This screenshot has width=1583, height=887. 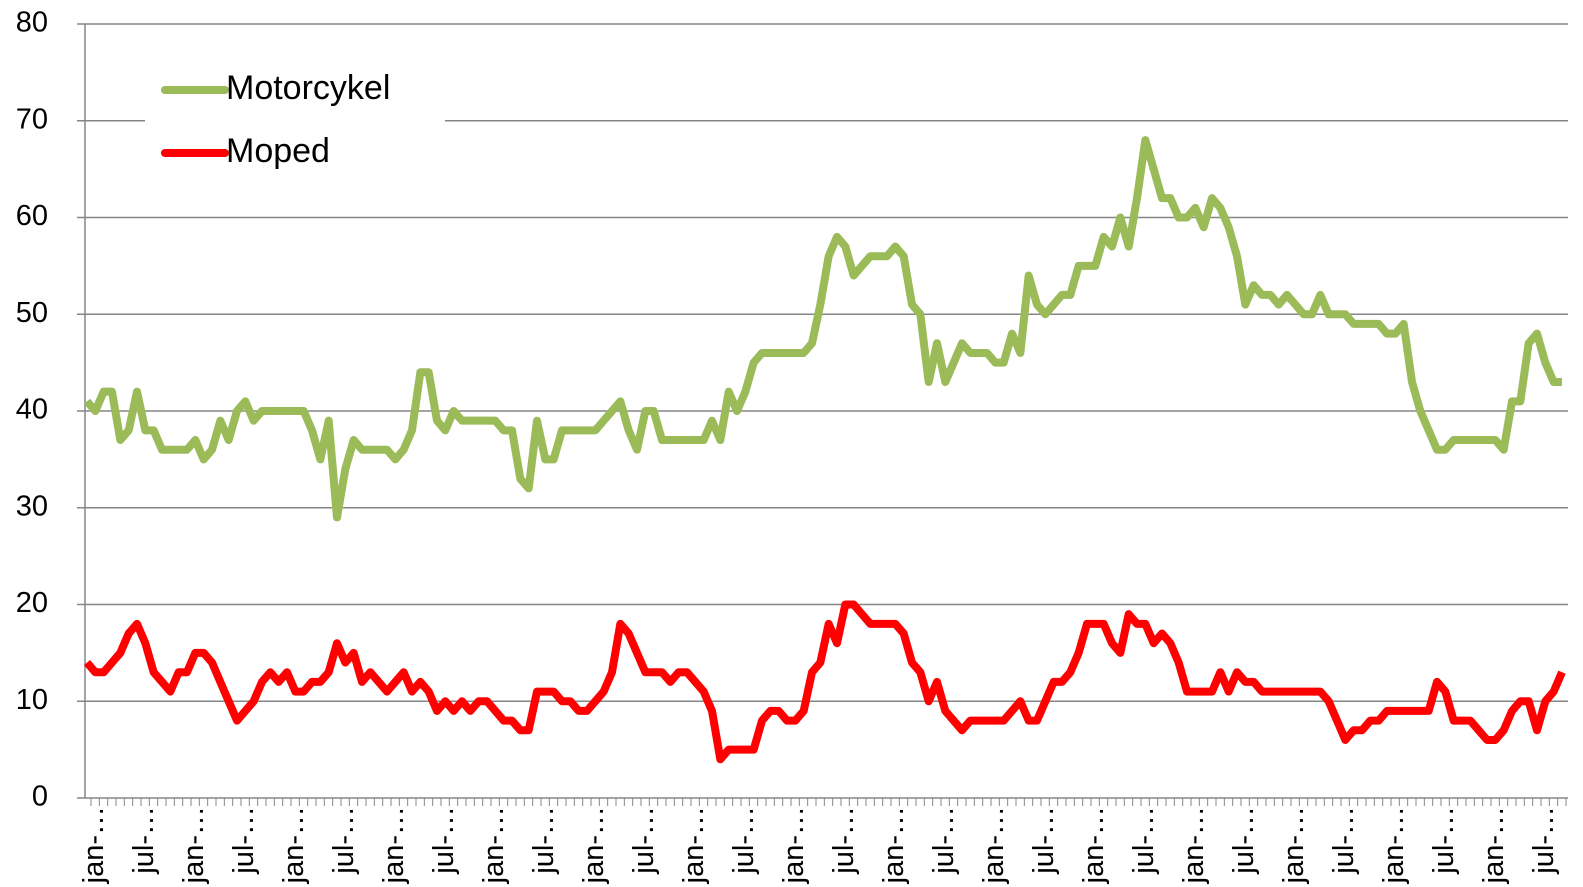 I want to click on y-tick-label: 10, so click(x=32, y=700).